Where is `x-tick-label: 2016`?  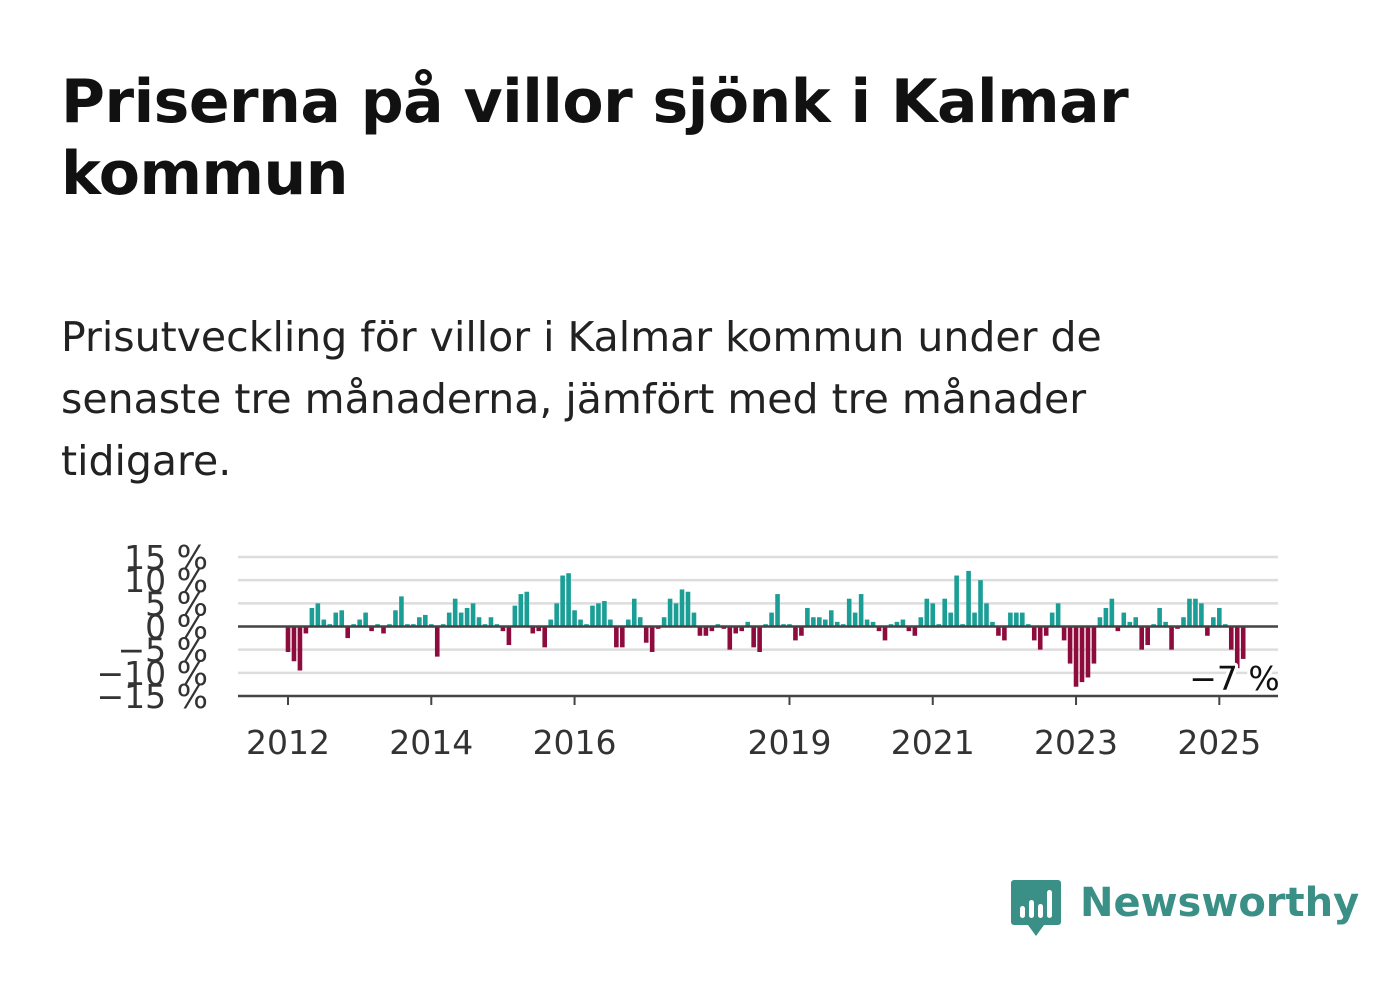
x-tick-label: 2016 is located at coordinates (575, 742).